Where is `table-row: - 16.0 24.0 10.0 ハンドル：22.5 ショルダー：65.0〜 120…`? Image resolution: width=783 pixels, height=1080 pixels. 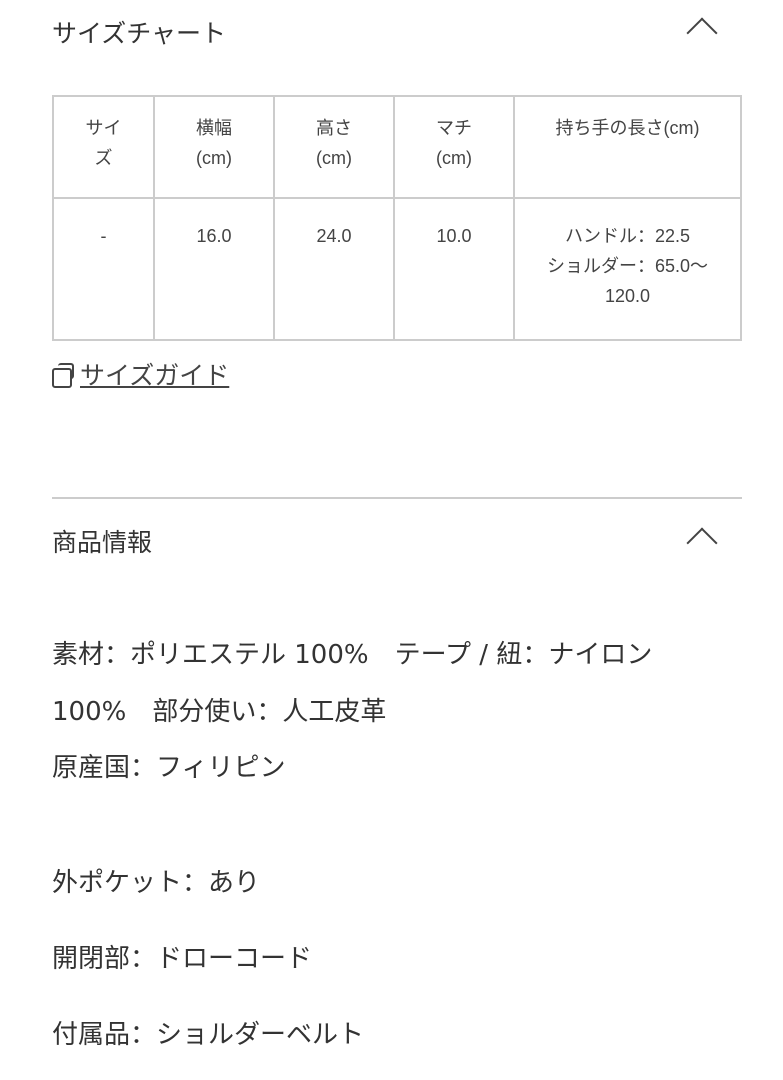
table-row: - 16.0 24.0 10.0 ハンドル：22.5 ショルダー：65.0〜 120… is located at coordinates (397, 269).